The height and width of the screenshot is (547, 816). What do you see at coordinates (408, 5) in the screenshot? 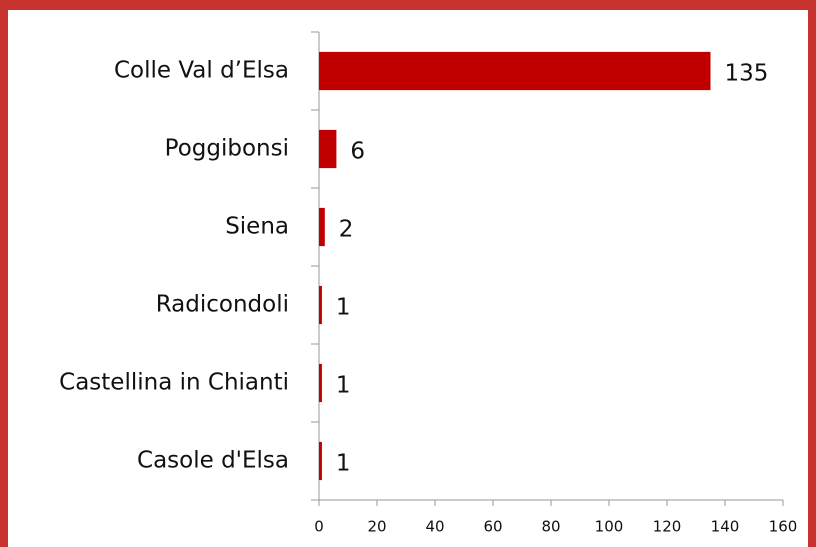
I see `frame-top` at bounding box center [408, 5].